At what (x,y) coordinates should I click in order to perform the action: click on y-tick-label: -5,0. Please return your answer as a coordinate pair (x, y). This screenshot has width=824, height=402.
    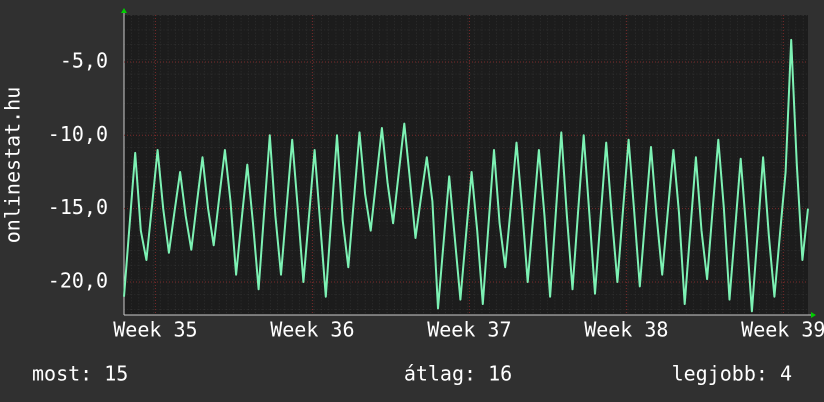
    Looking at the image, I should click on (84, 60).